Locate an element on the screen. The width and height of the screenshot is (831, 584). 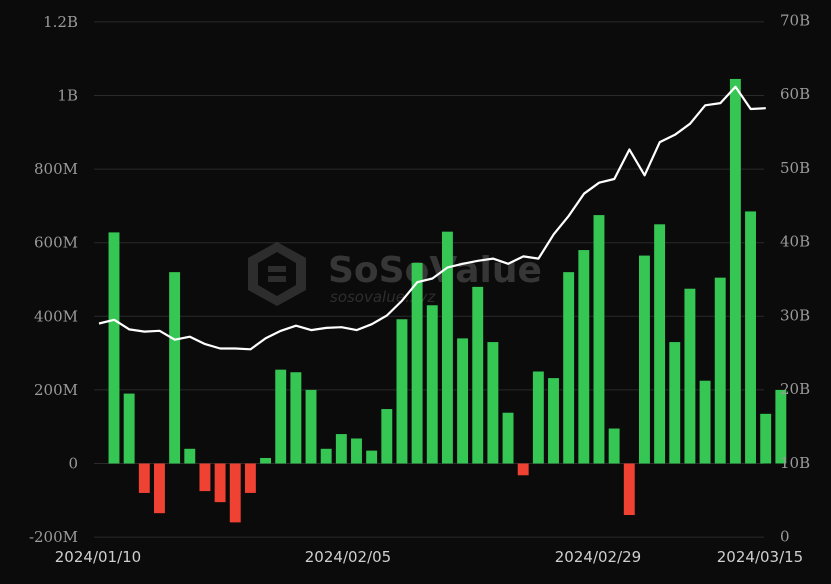
right-tick-label: 10B is located at coordinates (795, 463).